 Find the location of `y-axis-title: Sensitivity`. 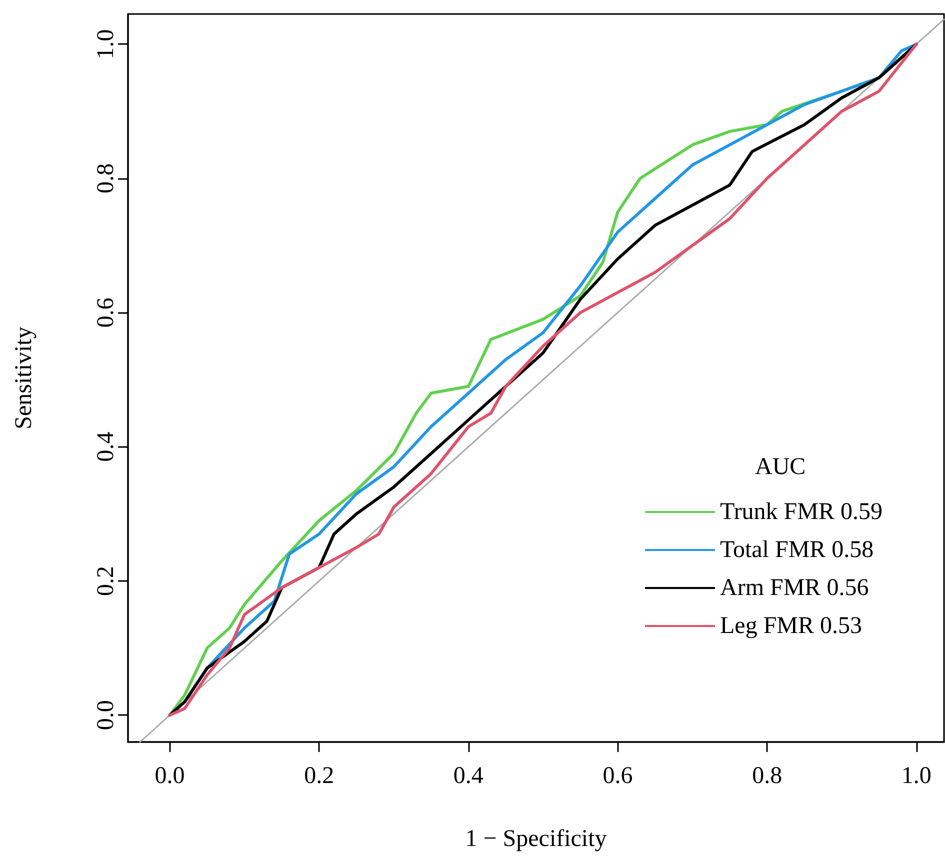

y-axis-title: Sensitivity is located at coordinates (24, 378).